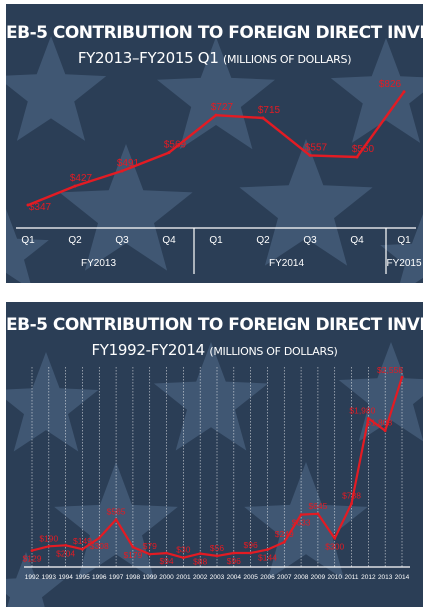 The image size is (429, 611). Describe the element at coordinates (128, 163) in the screenshot. I see `data-label: $491` at that location.